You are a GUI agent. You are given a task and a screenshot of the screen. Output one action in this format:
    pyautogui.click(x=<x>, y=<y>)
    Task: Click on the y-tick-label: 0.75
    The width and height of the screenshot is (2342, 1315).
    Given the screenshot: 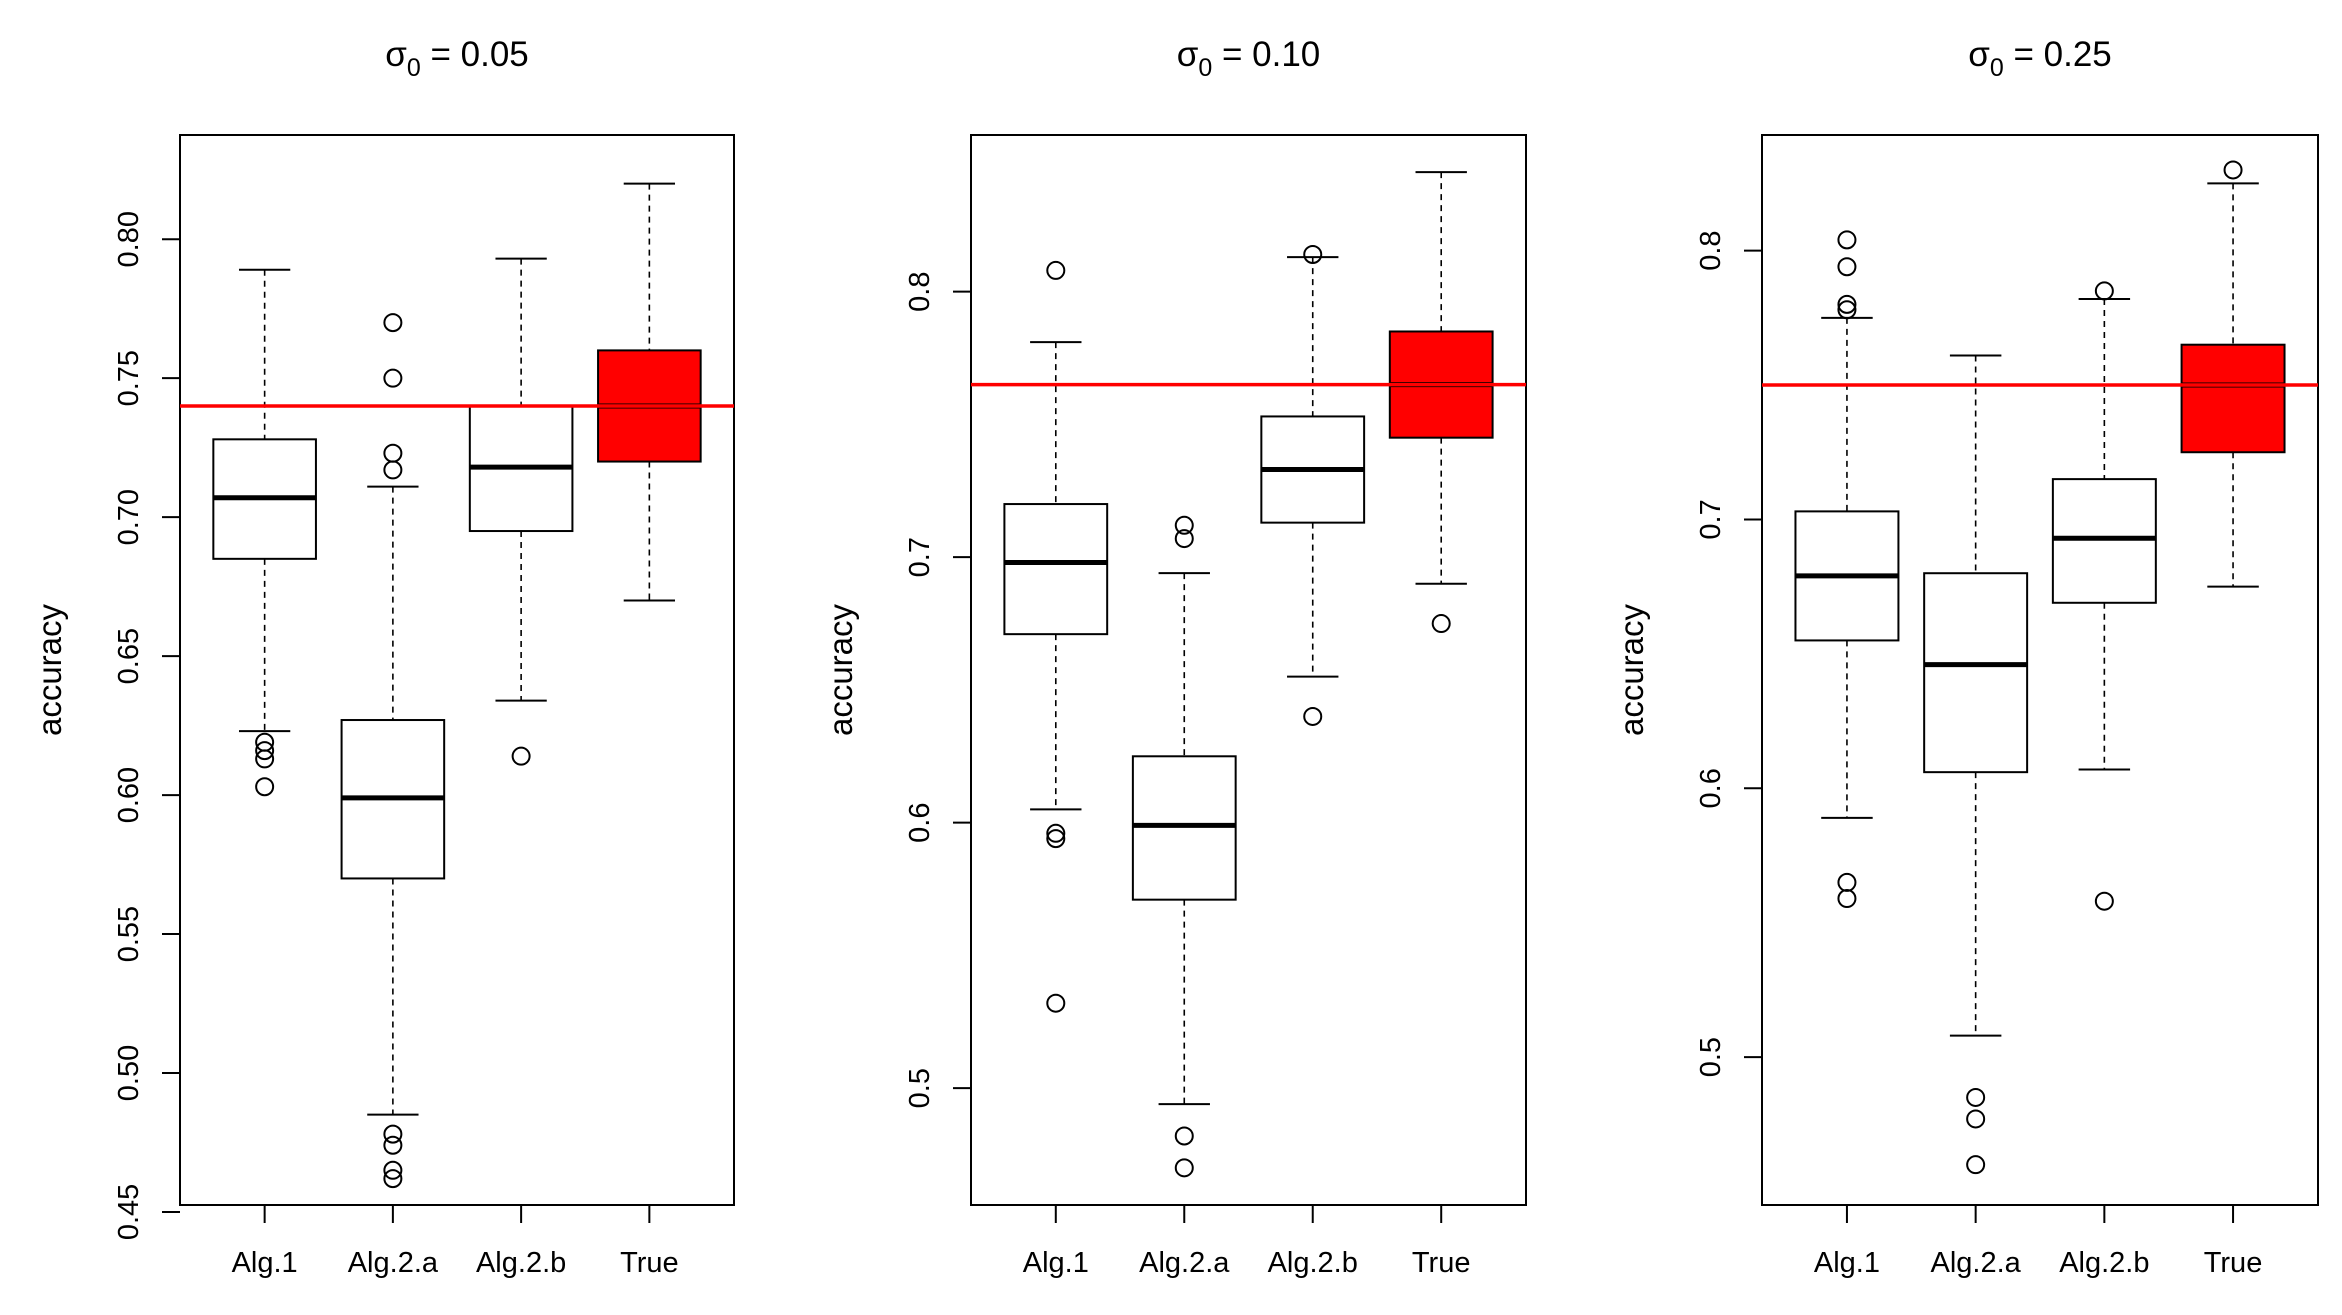 What is the action you would take?
    pyautogui.click(x=129, y=378)
    